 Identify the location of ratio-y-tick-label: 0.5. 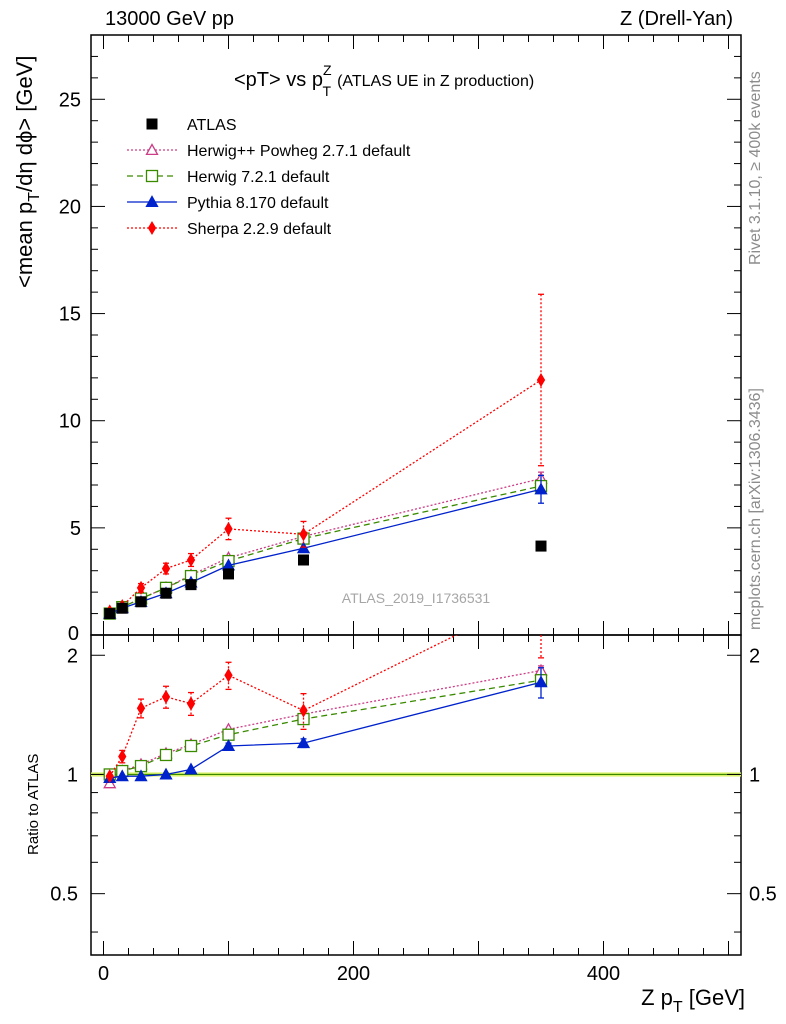
(64, 895).